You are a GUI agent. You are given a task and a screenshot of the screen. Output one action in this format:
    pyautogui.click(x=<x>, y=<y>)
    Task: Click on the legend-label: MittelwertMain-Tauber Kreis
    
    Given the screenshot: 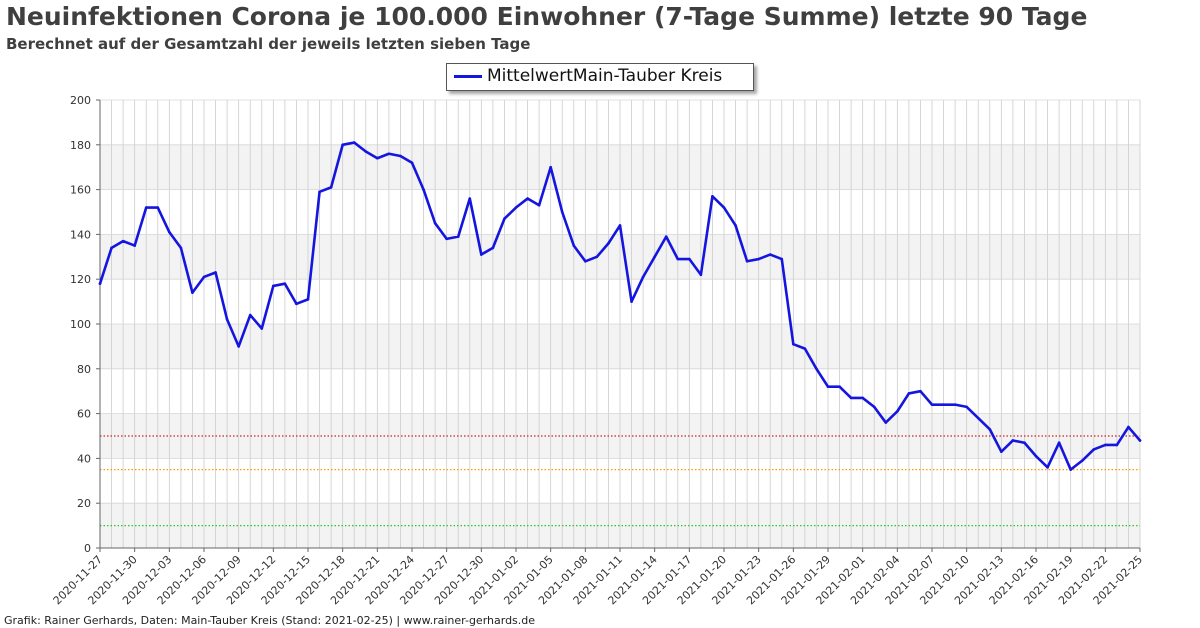 What is the action you would take?
    pyautogui.click(x=605, y=76)
    